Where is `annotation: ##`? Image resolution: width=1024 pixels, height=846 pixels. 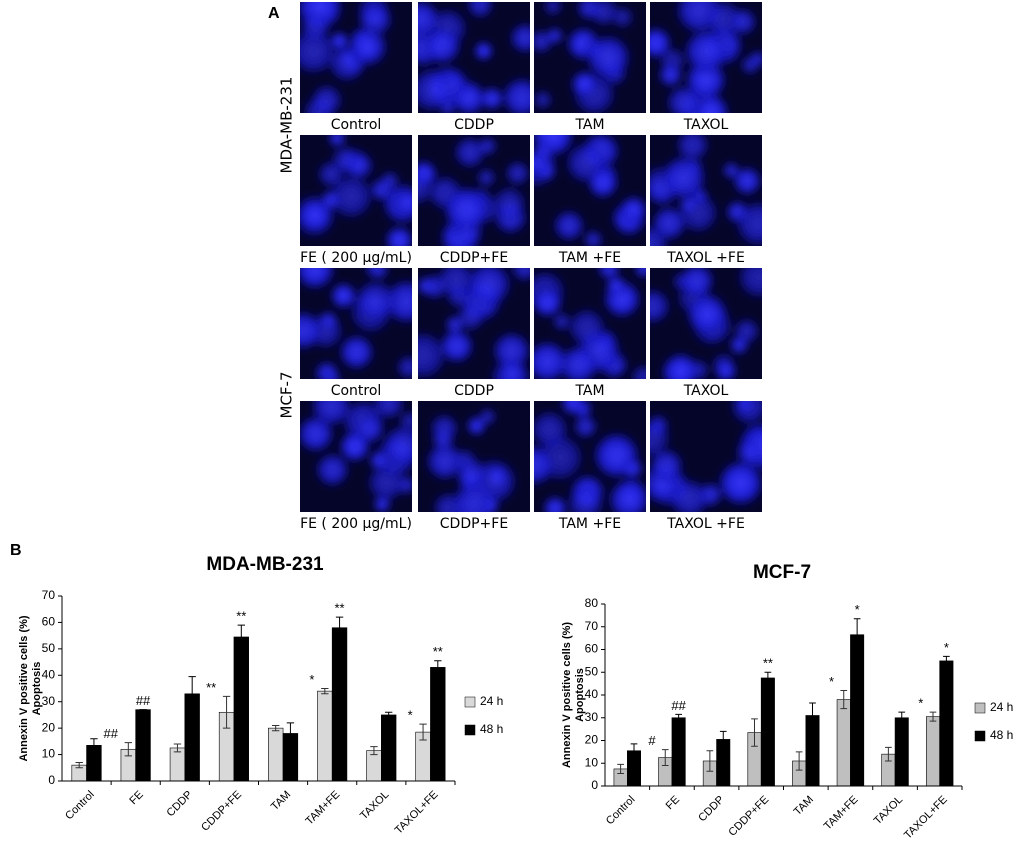 annotation: ## is located at coordinates (143, 700).